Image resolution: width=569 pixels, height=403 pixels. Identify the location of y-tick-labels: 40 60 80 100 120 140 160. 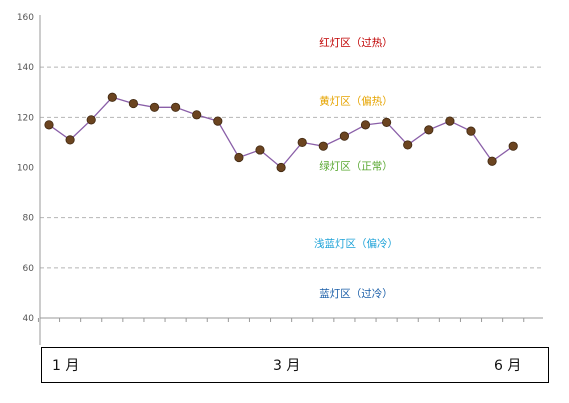
(25, 168).